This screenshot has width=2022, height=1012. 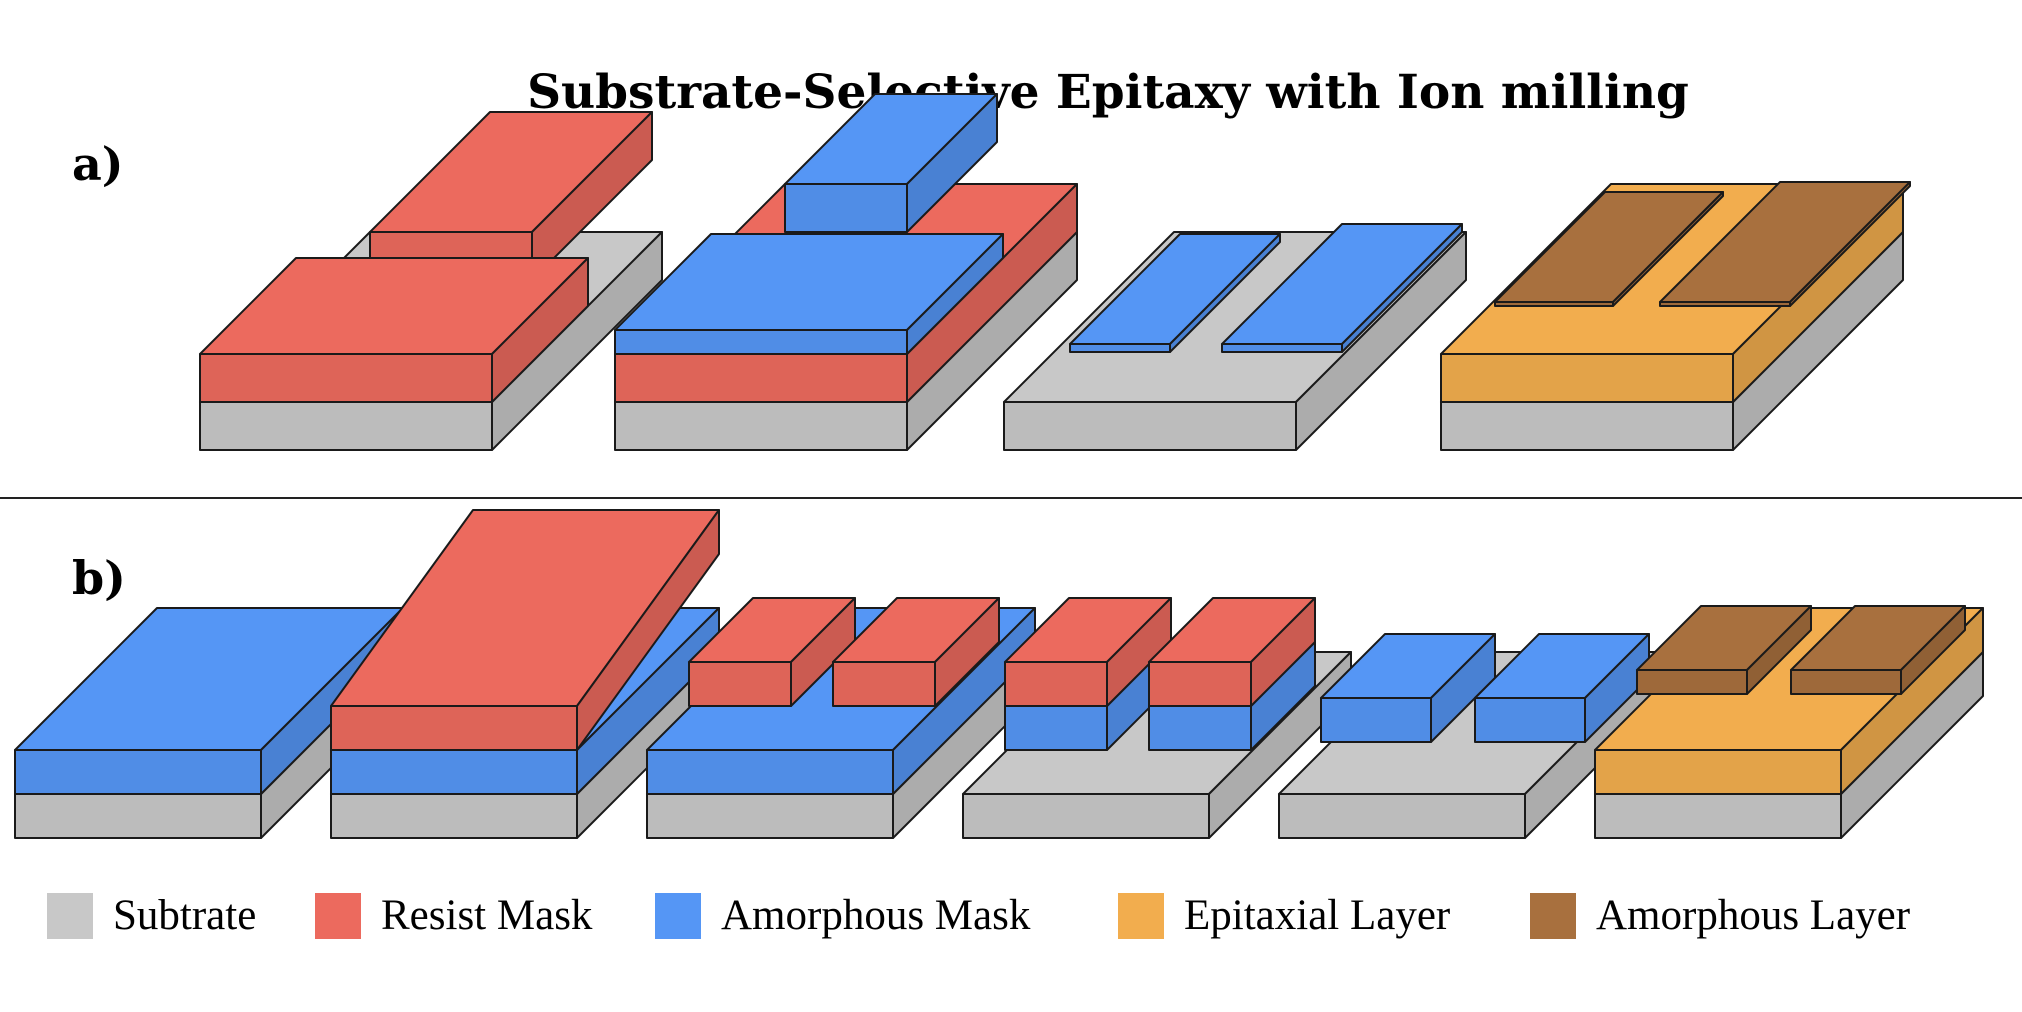 What do you see at coordinates (761, 342) in the screenshot?
I see `a2-mask-front-front` at bounding box center [761, 342].